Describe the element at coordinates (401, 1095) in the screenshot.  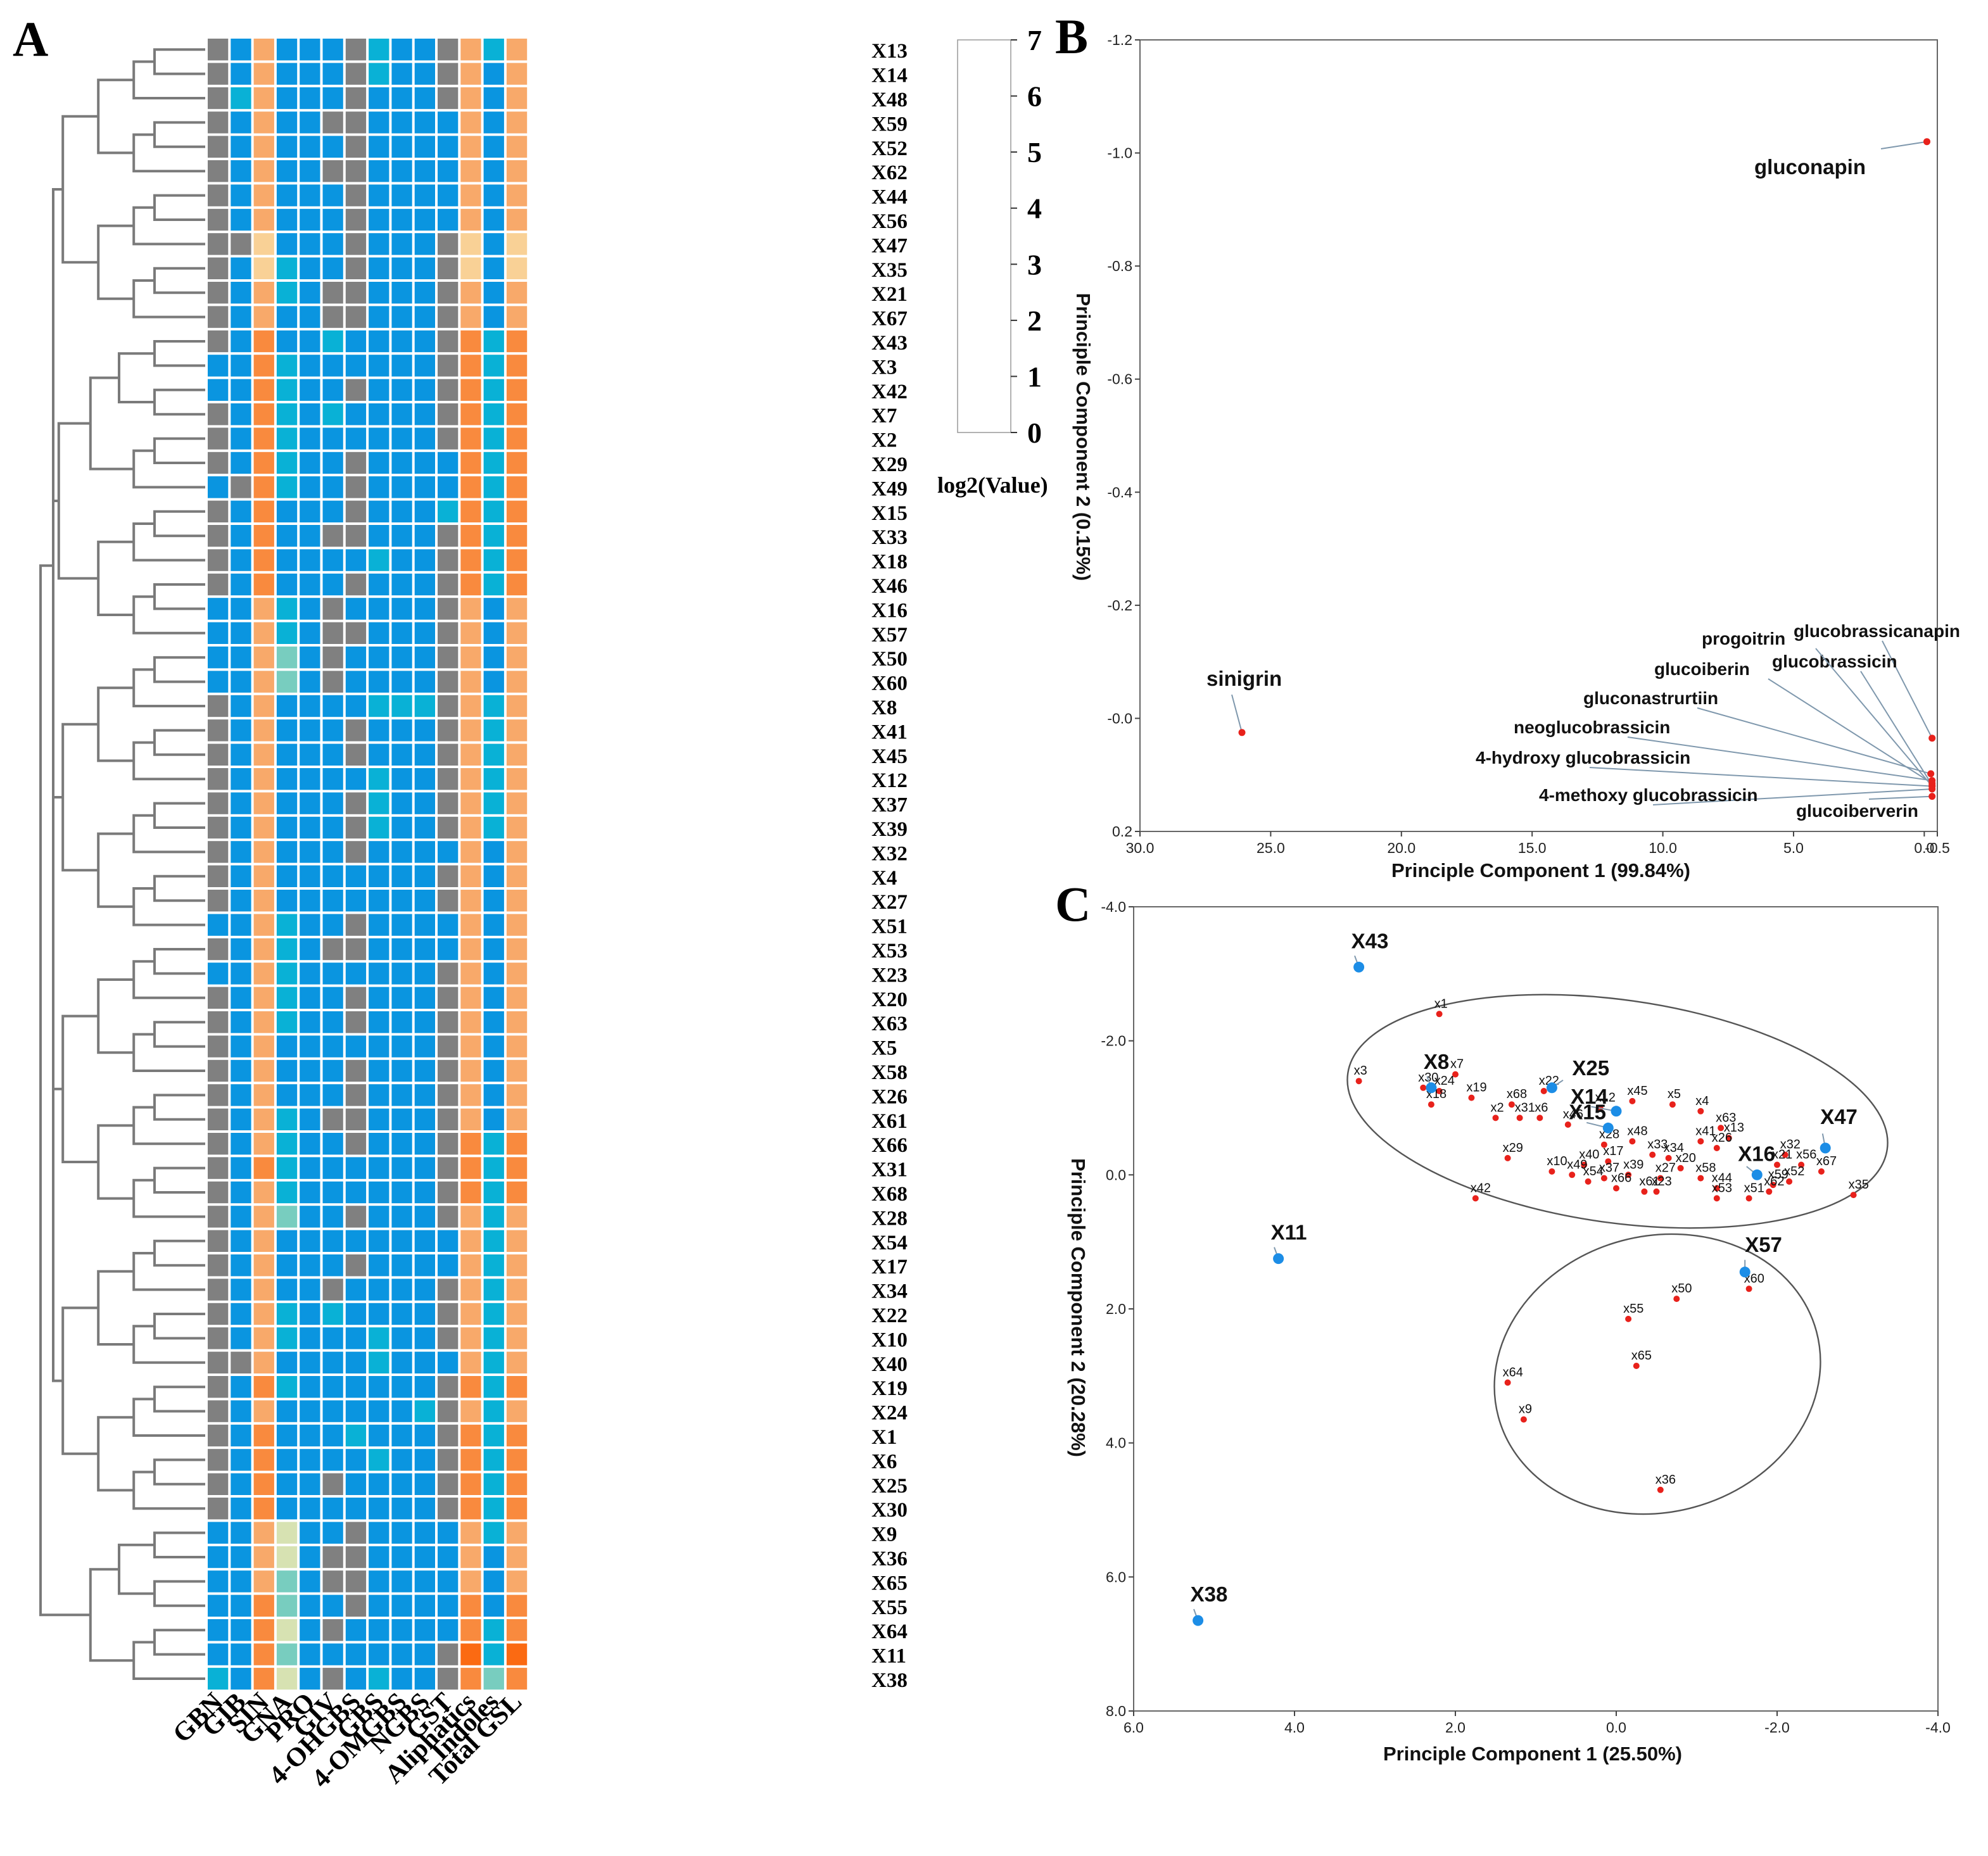
I see `heatmap-cell-x26-4-omgbs` at that location.